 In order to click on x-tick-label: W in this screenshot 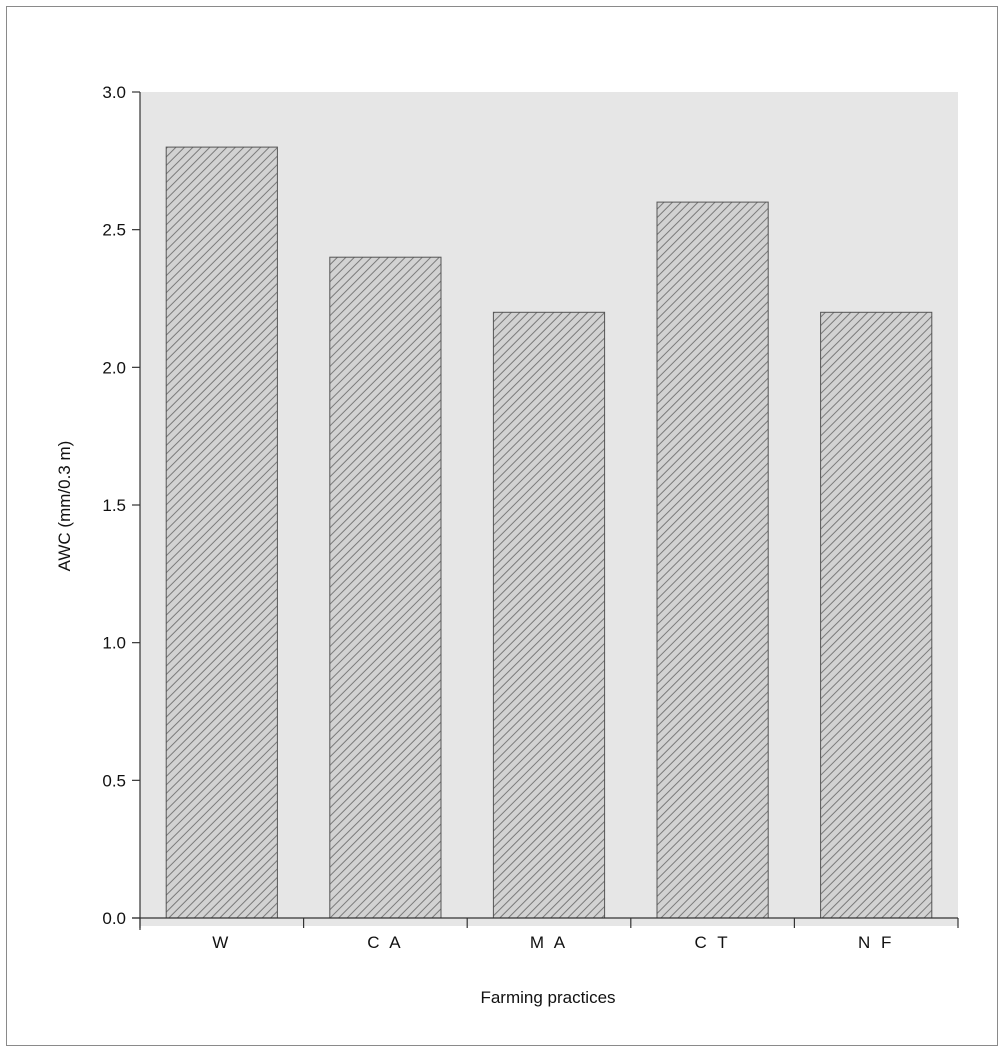, I will do `click(221, 942)`.